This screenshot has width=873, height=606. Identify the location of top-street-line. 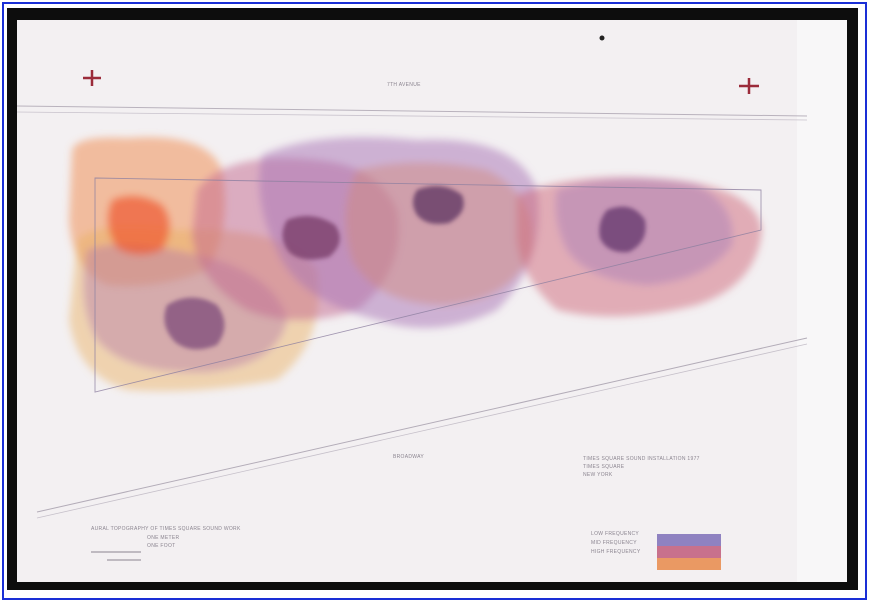
(412, 111).